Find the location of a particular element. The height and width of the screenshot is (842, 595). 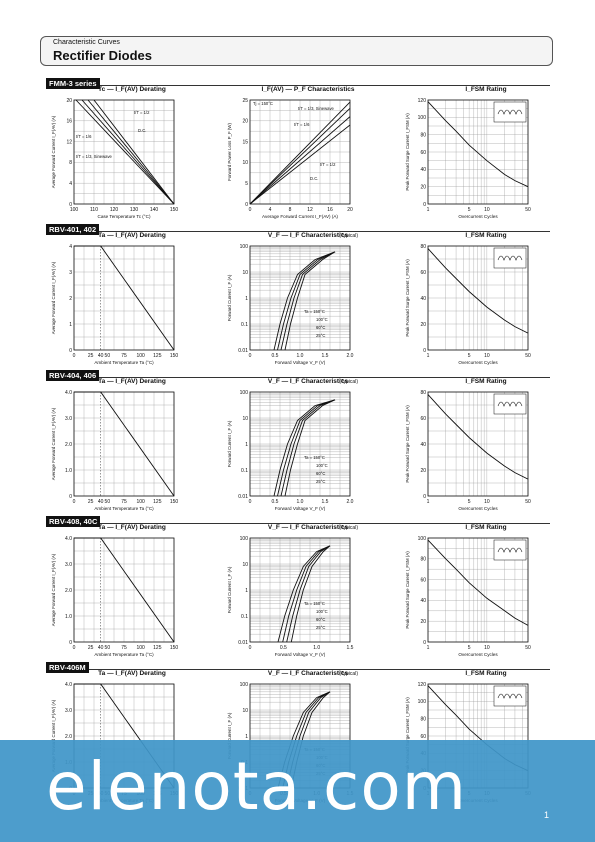

x-tick-label: 150 is located at coordinates (174, 648).